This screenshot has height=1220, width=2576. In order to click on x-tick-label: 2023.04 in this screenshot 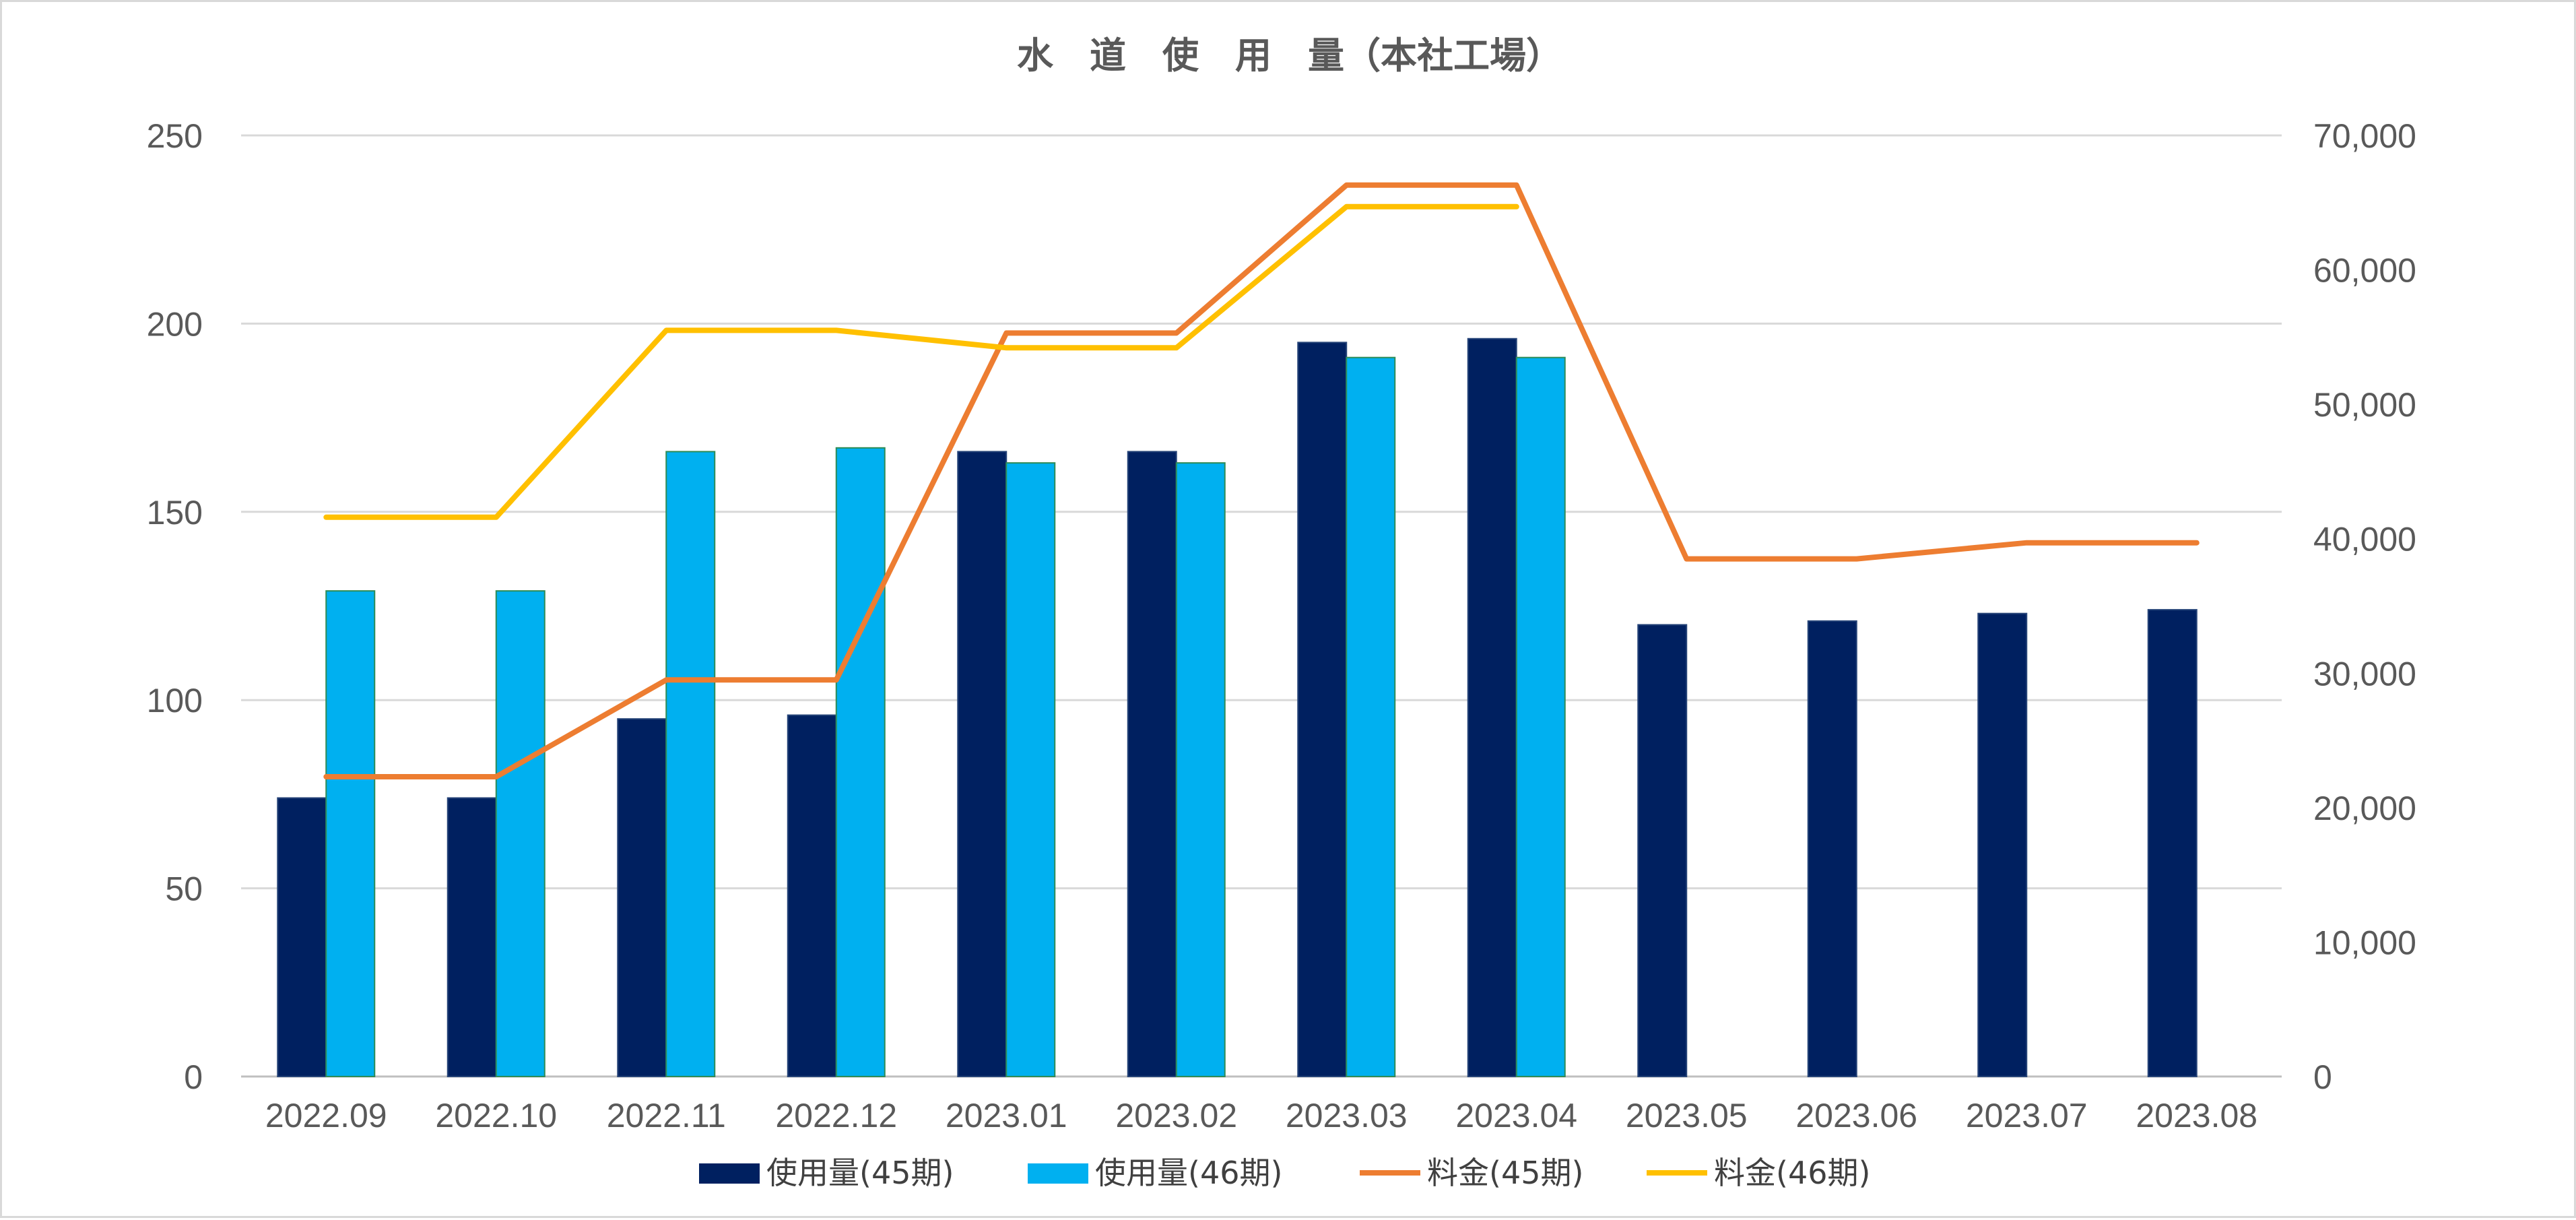, I will do `click(1516, 1115)`.